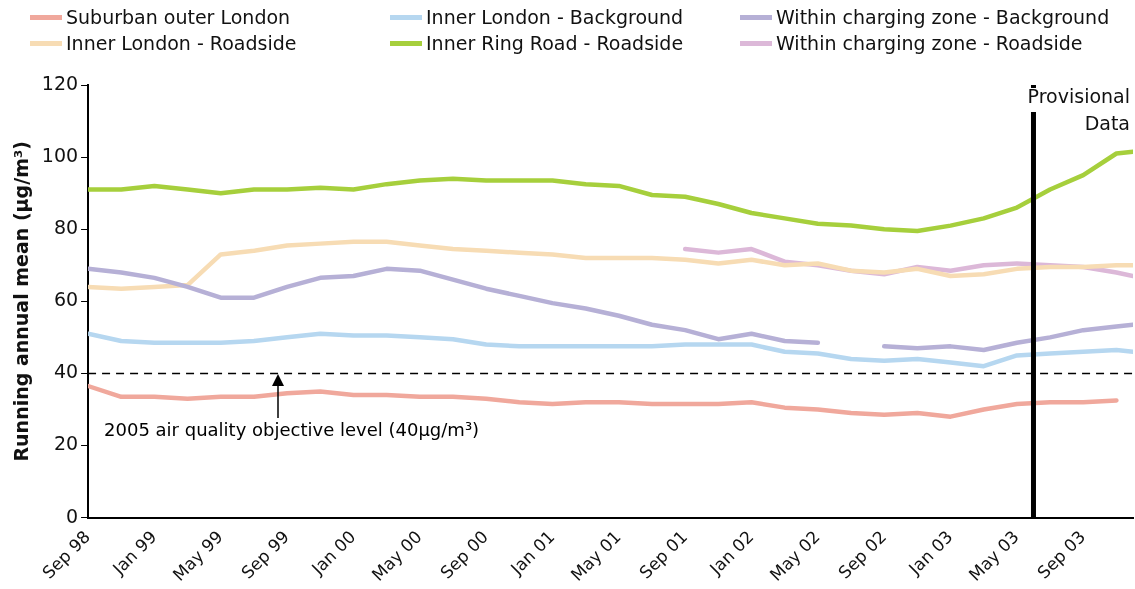 The height and width of the screenshot is (589, 1135). I want to click on y-axis-title: Running annual mean (μg/m³), so click(21, 301).